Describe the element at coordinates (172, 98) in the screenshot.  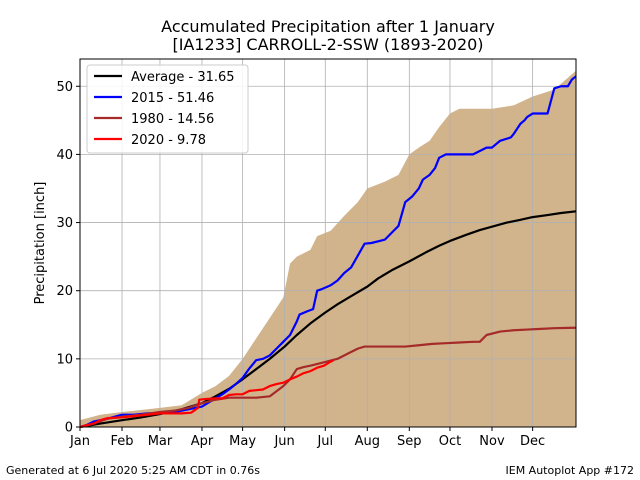
I see `legend-label: 2015 - 51.46` at that location.